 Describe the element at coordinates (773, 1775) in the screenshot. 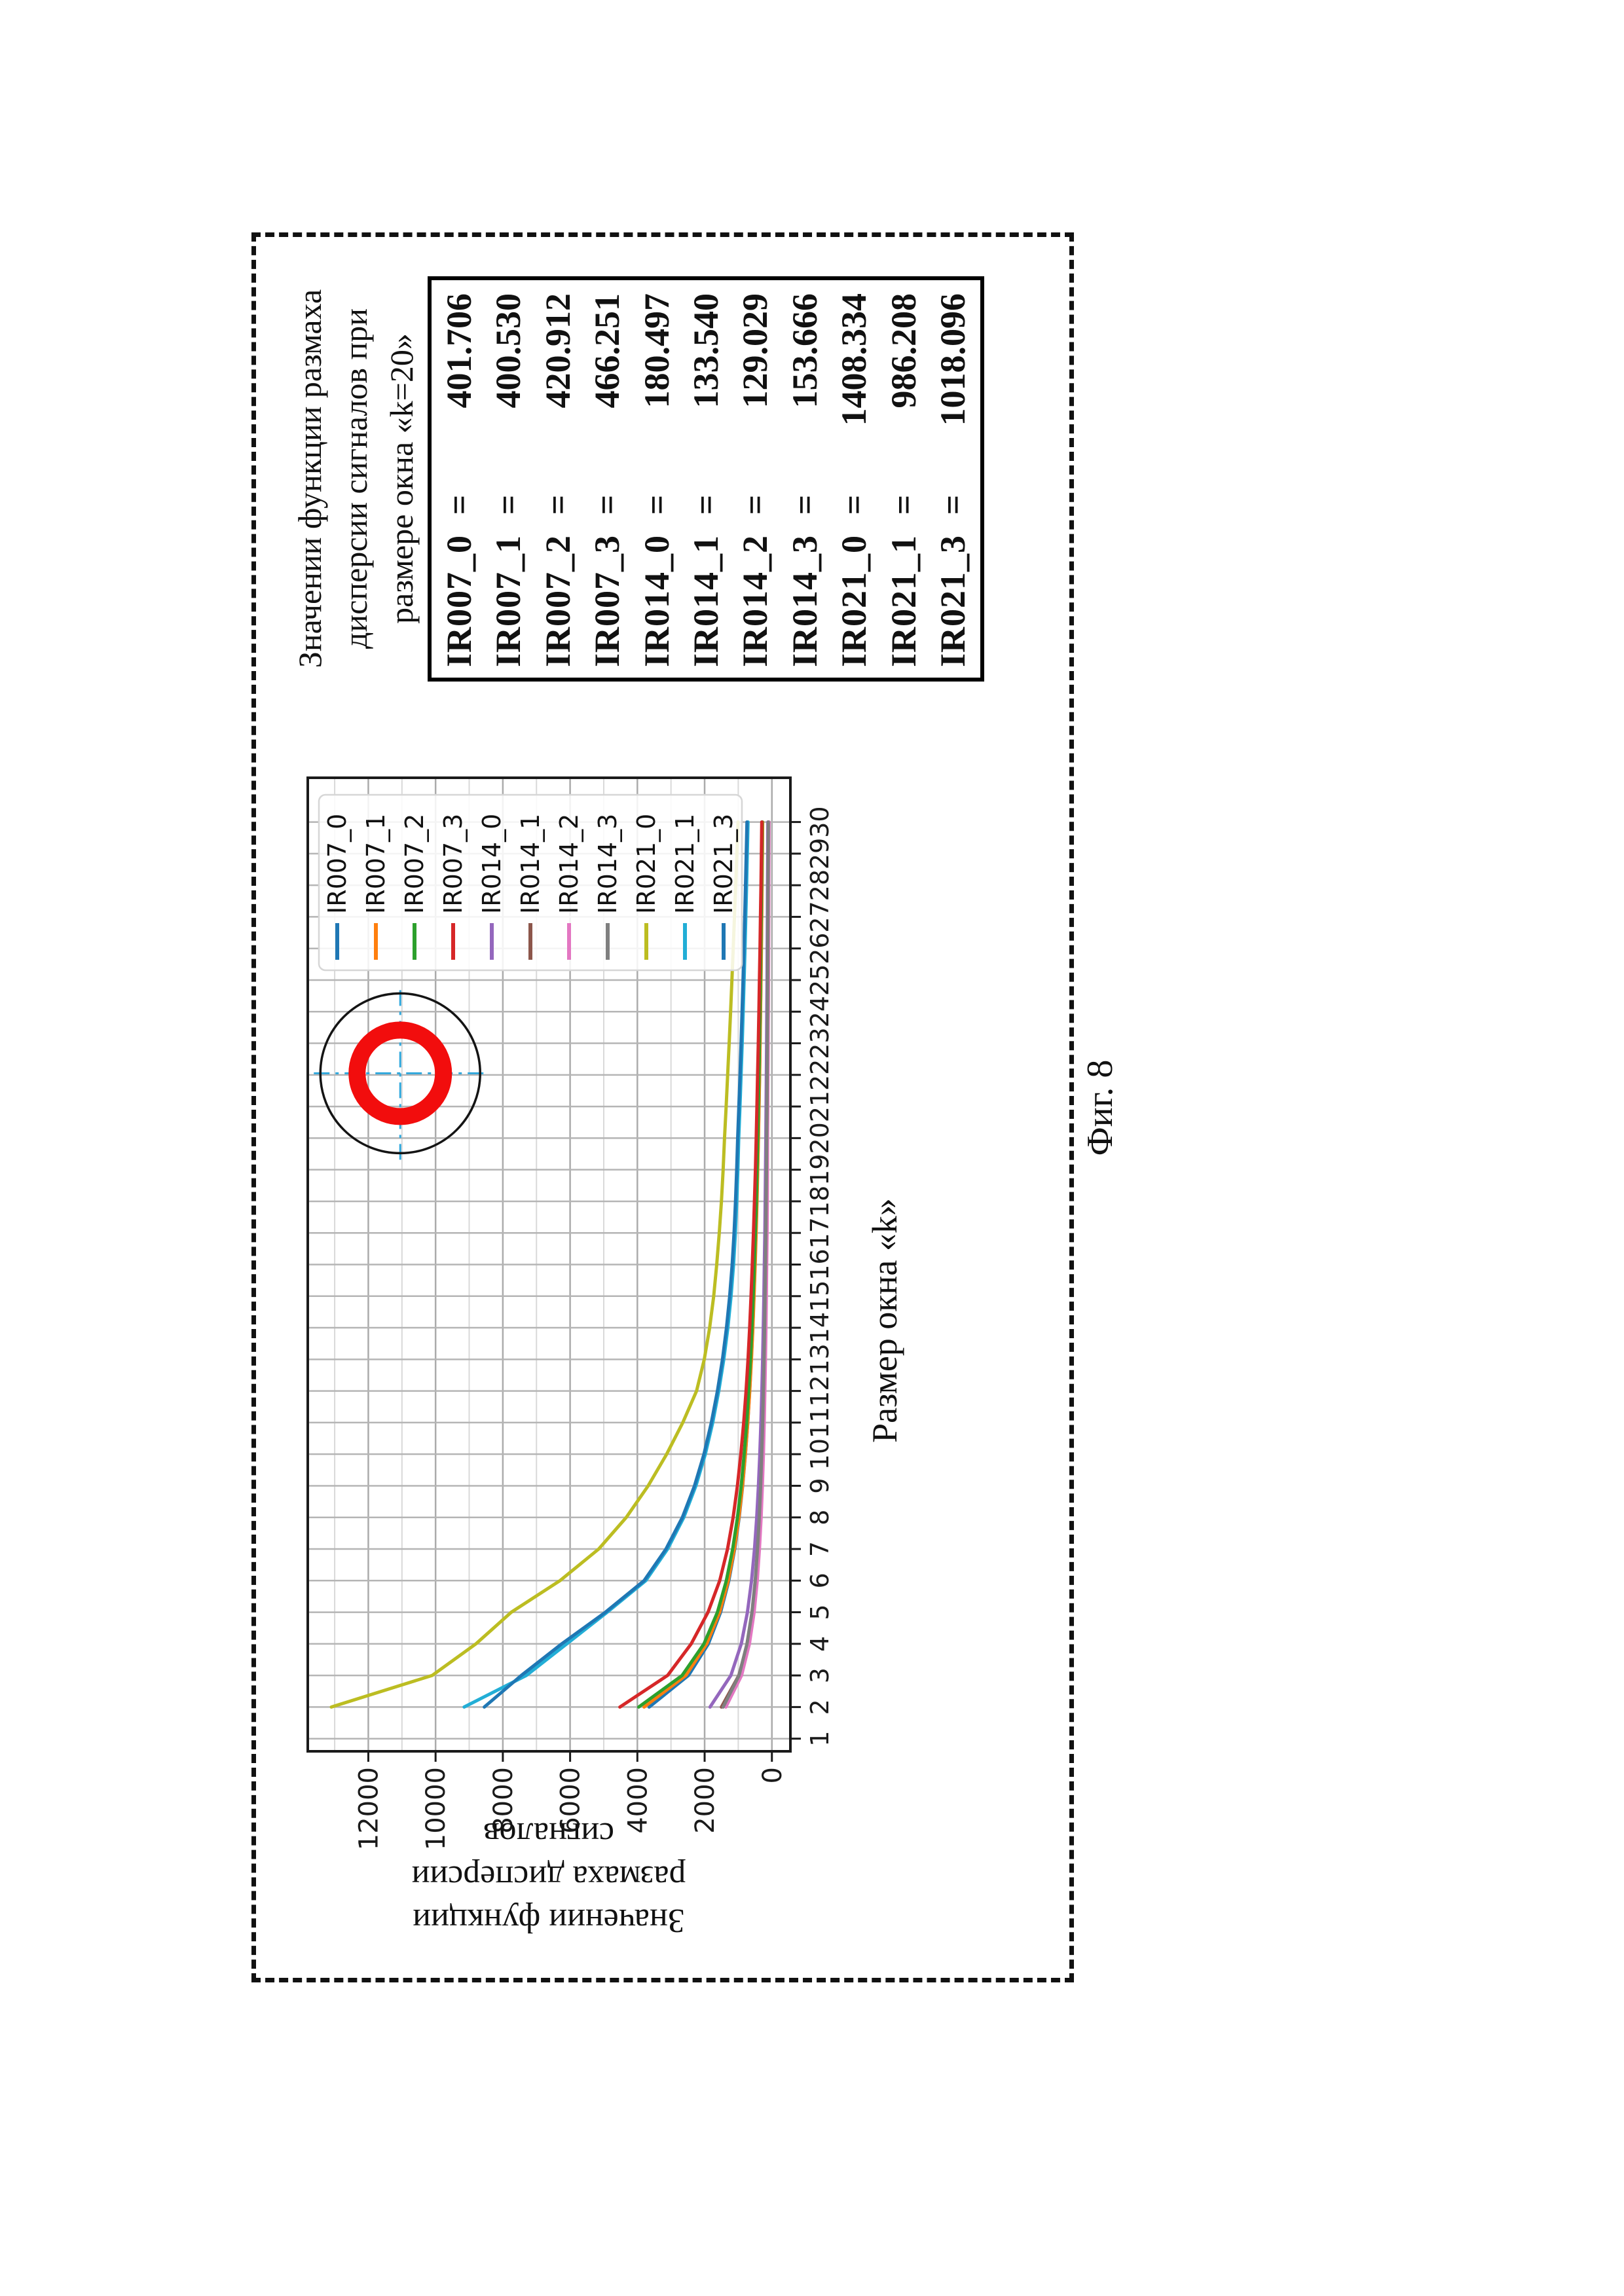

I see `y-tick-label: 0` at that location.